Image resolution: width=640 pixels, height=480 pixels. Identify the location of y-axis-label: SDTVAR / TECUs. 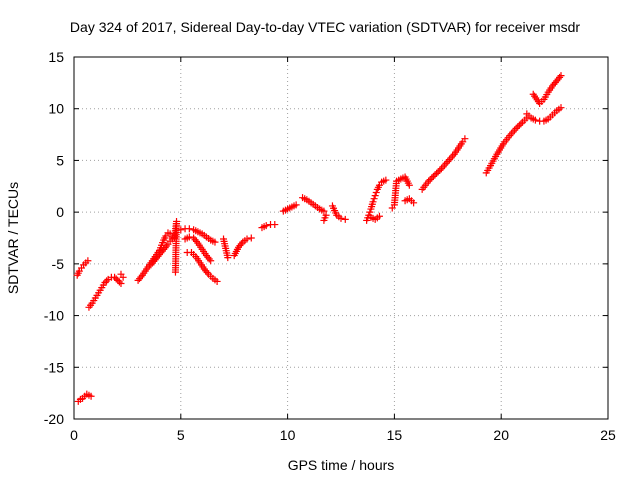
(13, 238).